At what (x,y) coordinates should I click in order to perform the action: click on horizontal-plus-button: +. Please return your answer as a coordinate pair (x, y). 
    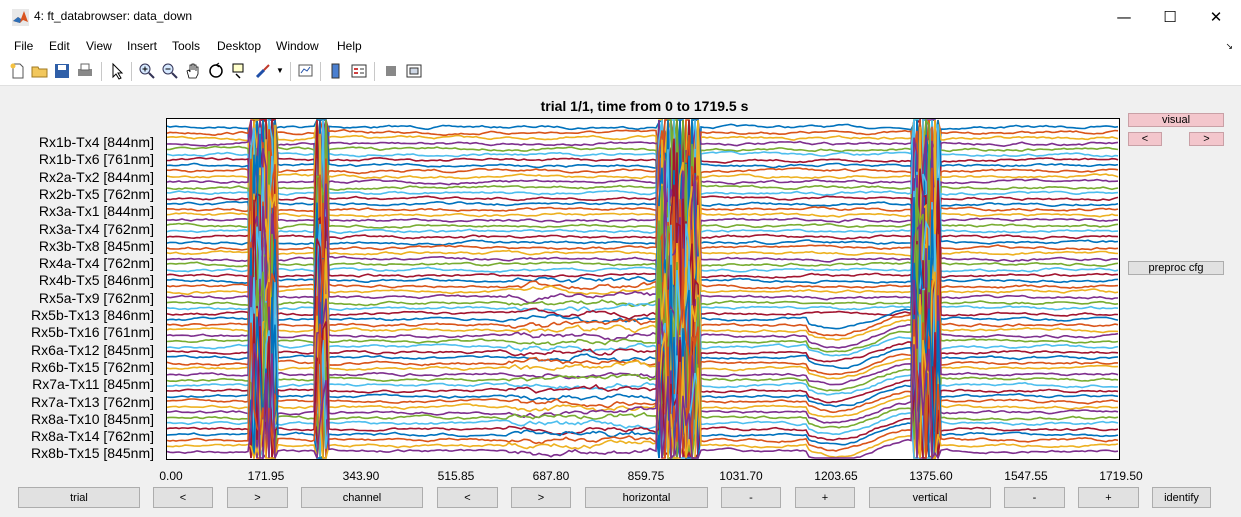
    Looking at the image, I should click on (825, 497).